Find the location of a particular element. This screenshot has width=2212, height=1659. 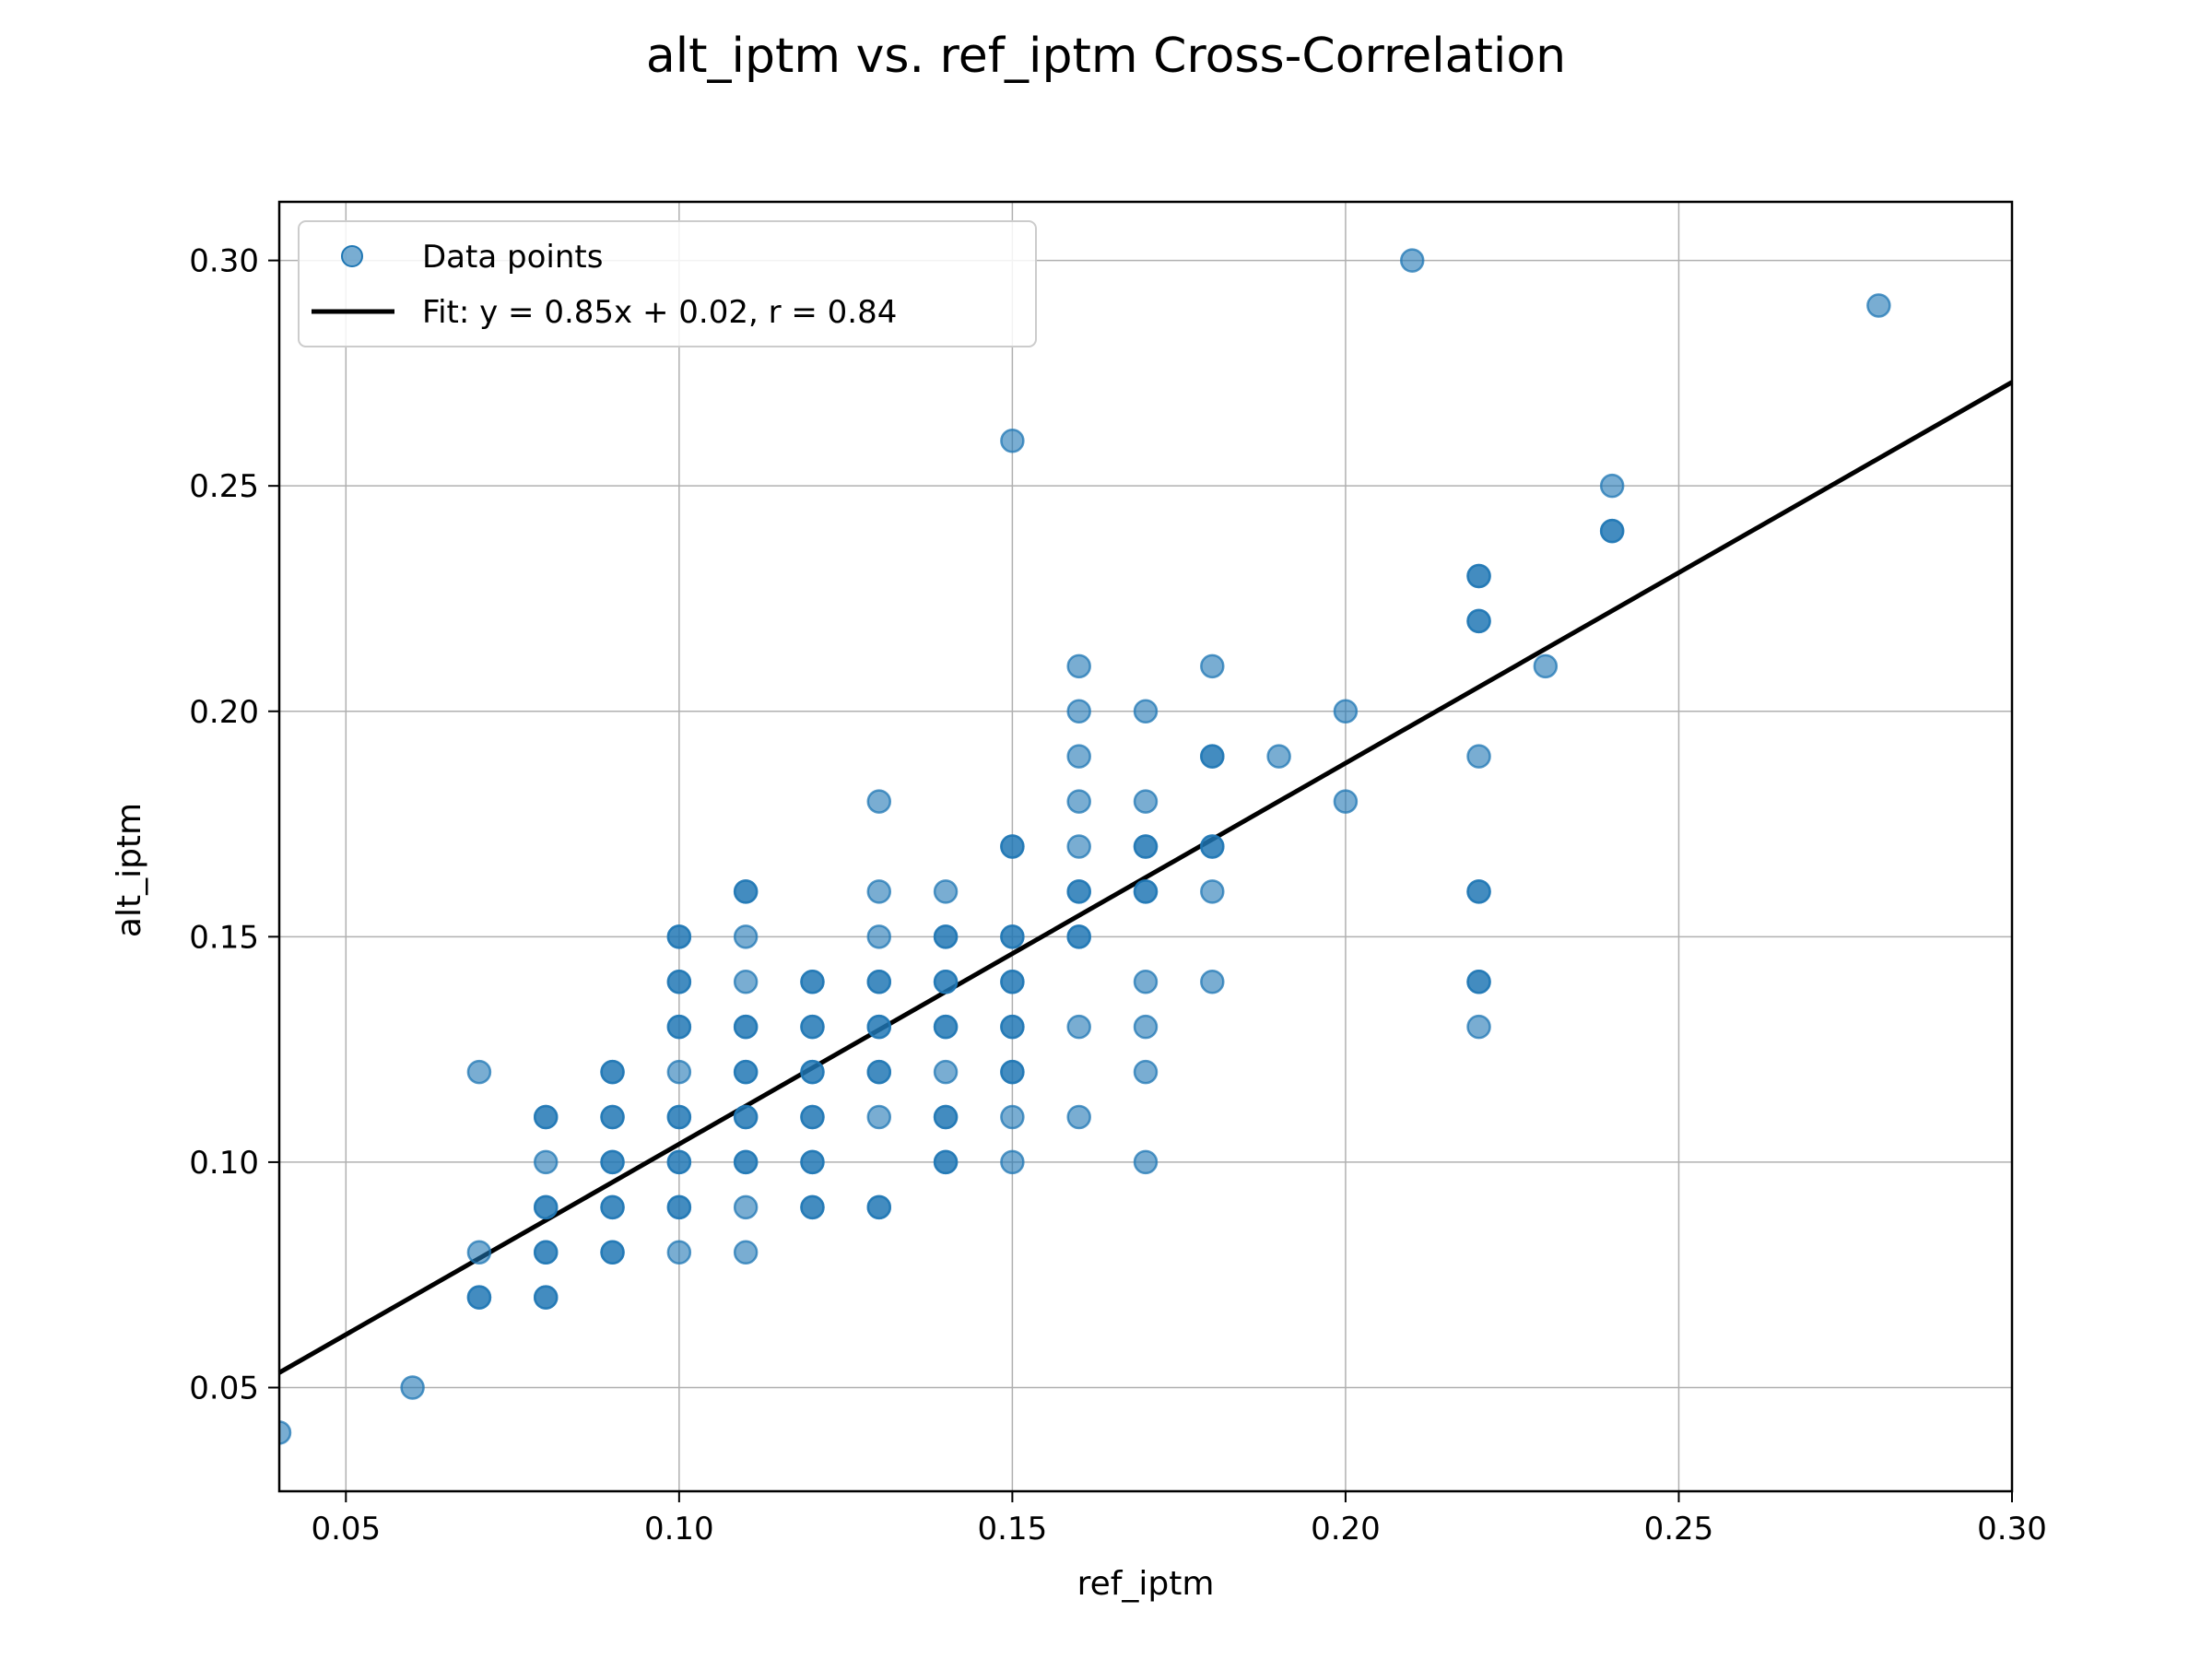

x-tick-label: 0.15 is located at coordinates (1013, 1529).